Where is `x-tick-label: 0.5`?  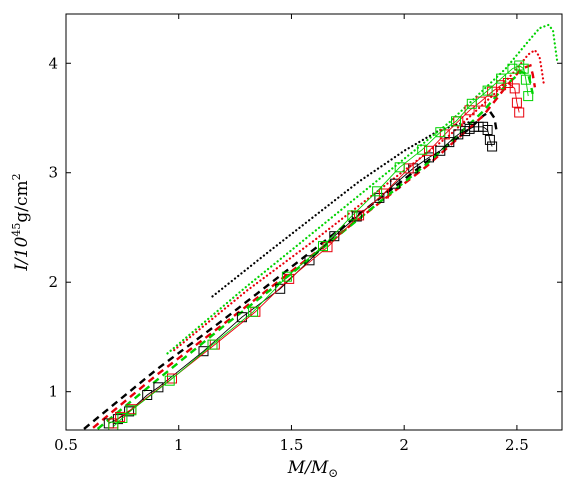 x-tick-label: 0.5 is located at coordinates (66, 445).